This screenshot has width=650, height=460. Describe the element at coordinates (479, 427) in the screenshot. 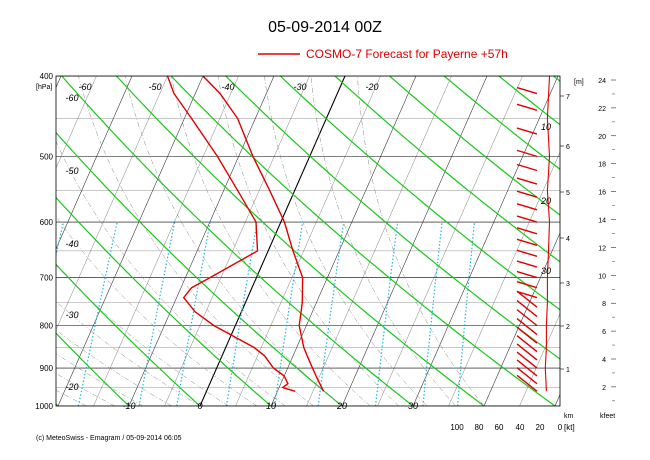

I see `wind-speed-tick-label: 80` at that location.